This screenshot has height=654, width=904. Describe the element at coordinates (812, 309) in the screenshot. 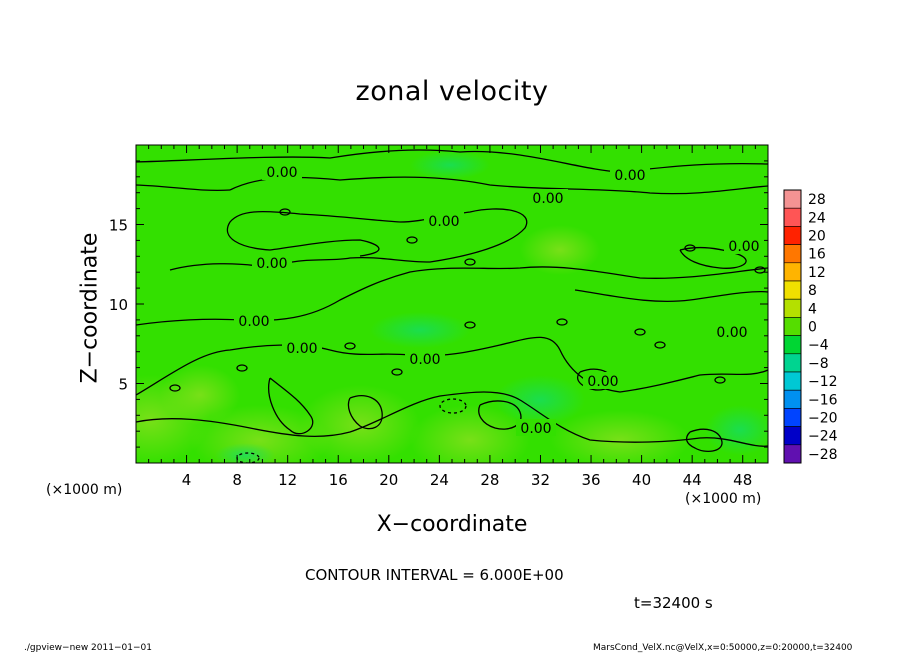

I see `colorbar-label: 4` at that location.